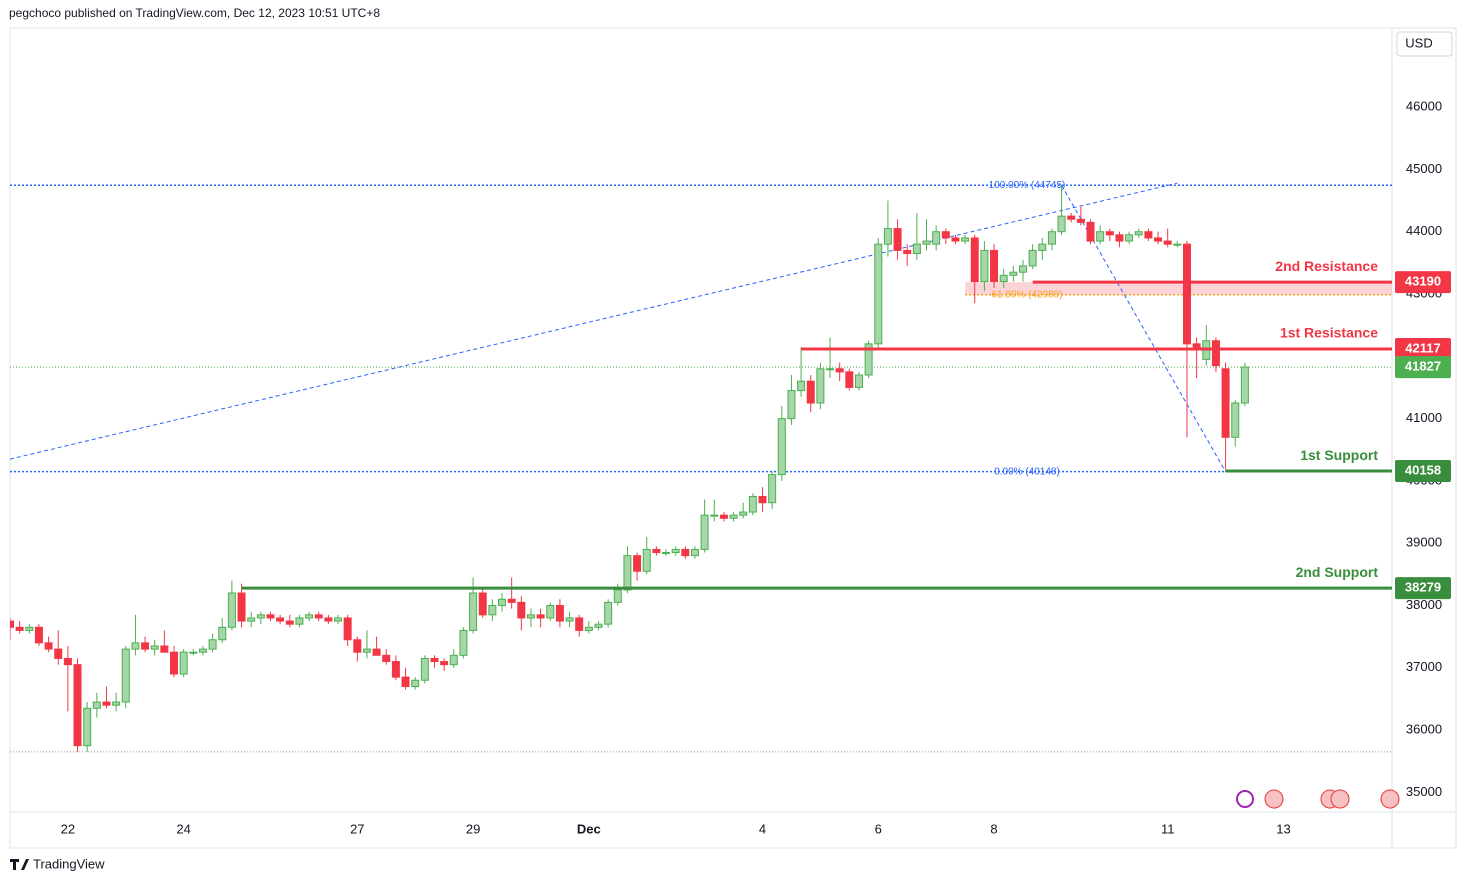  Describe the element at coordinates (1424, 729) in the screenshot. I see `y-tick-label: 36000` at that location.